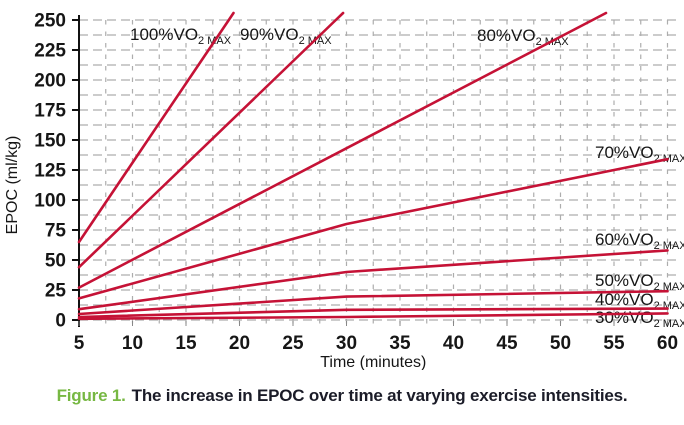 The height and width of the screenshot is (425, 684). I want to click on x-tick-label: 5, so click(79, 343).